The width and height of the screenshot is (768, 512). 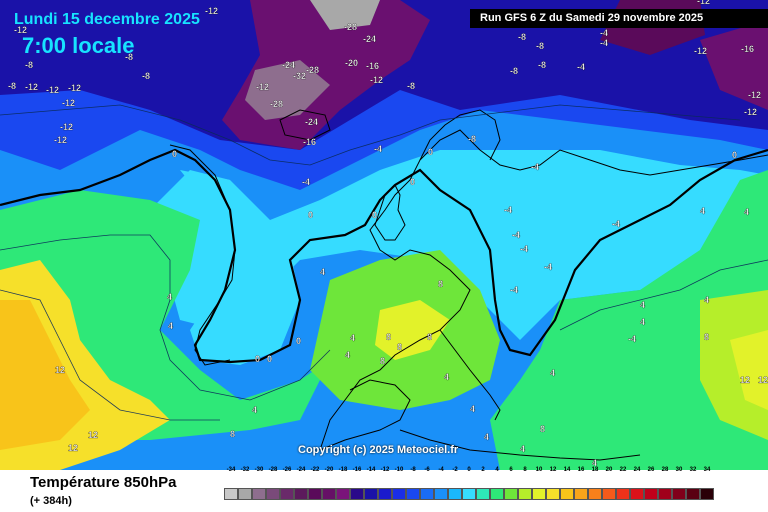 What do you see at coordinates (693, 484) in the screenshot?
I see `scale-step: 32` at bounding box center [693, 484].